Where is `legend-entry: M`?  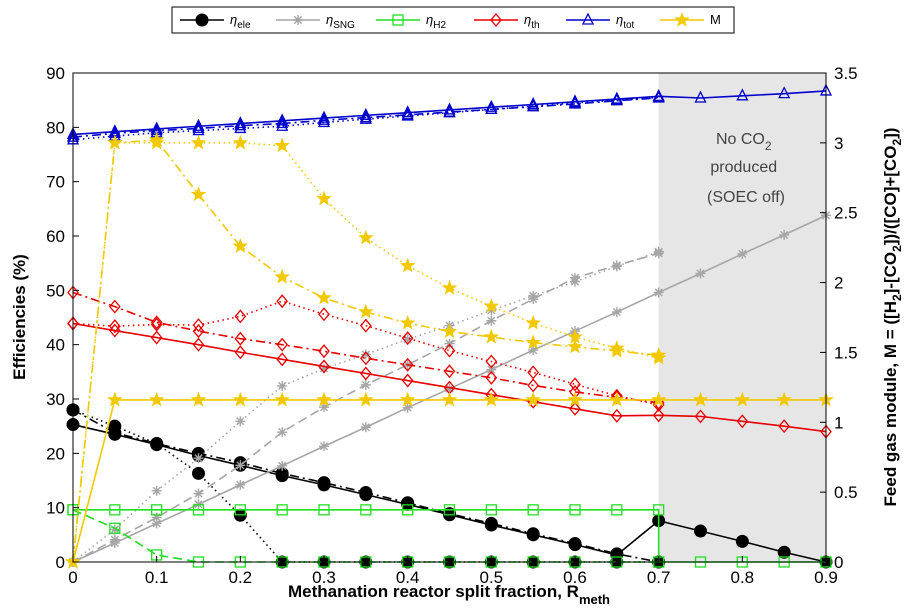
legend-entry: M is located at coordinates (690, 19).